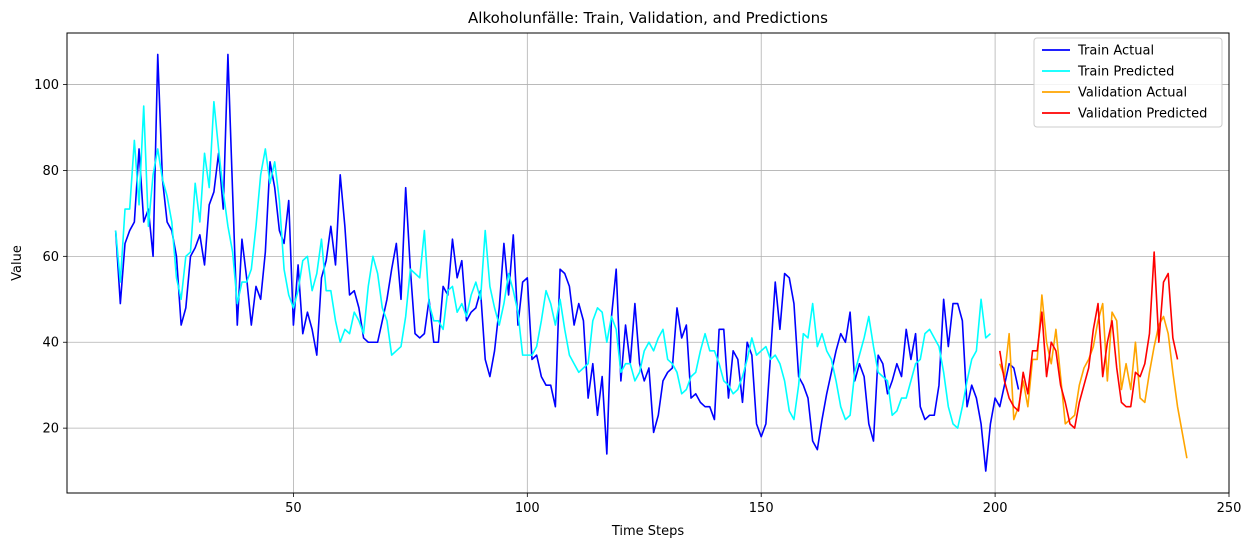  Describe the element at coordinates (761, 508) in the screenshot. I see `x-tick-label: 150` at that location.